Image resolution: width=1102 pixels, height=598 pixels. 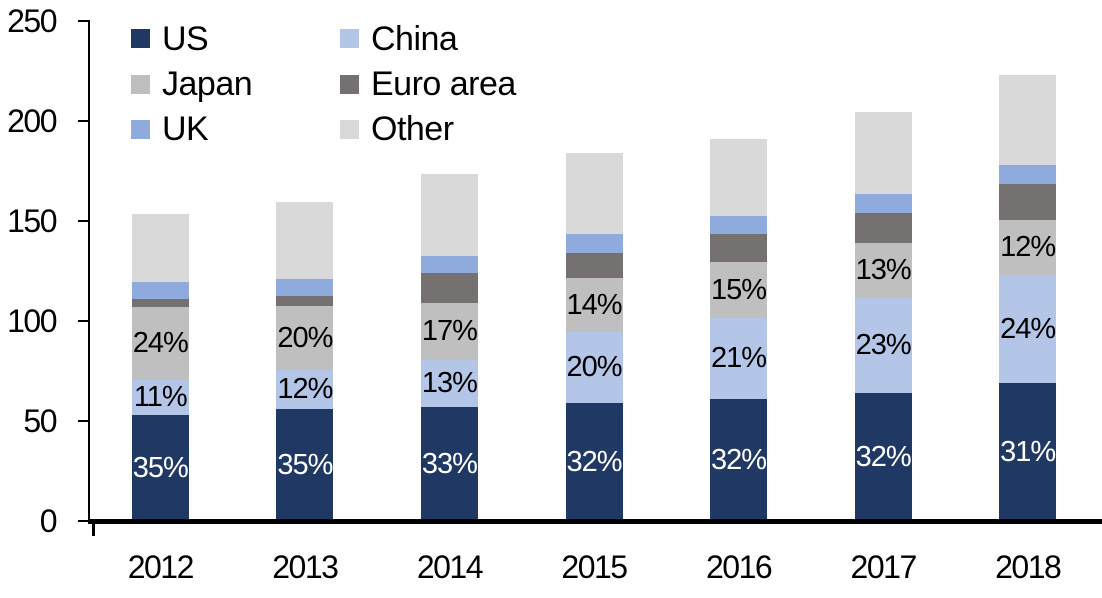 I want to click on x-axis-label-2012: 2012, so click(x=161, y=567).